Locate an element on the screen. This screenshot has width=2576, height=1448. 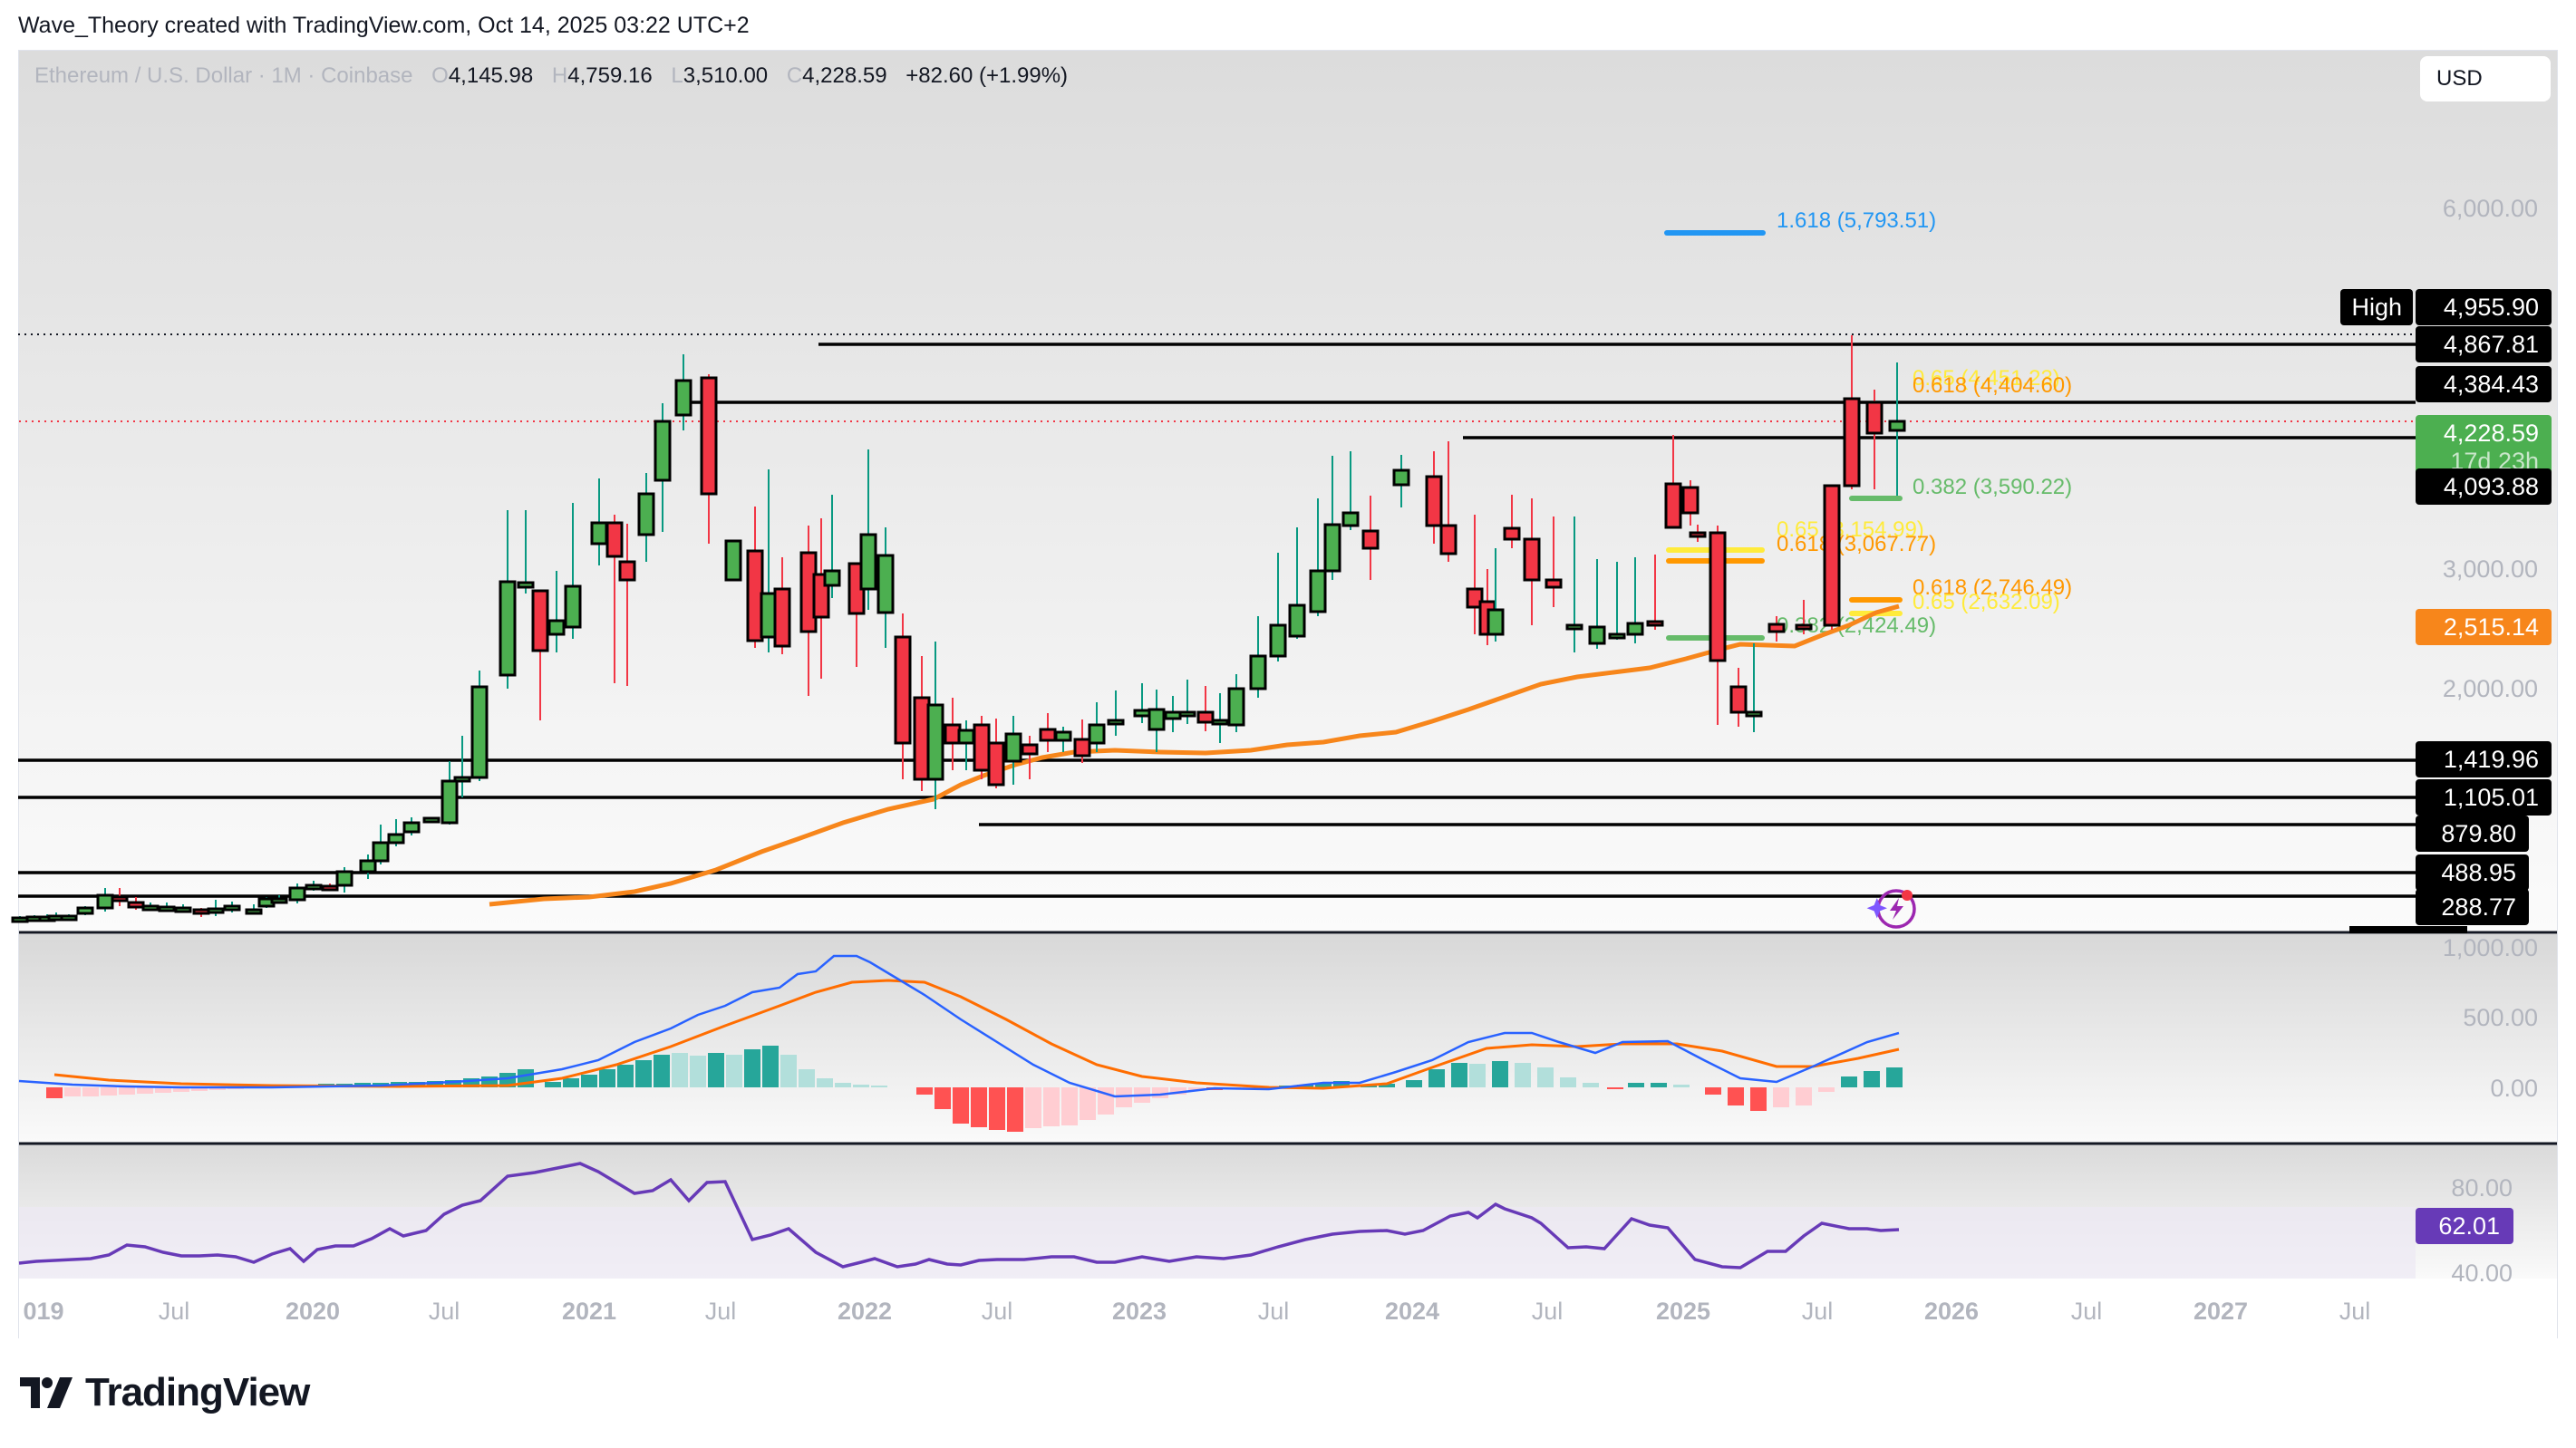
price-tag: 2,515.14 is located at coordinates (2484, 627).